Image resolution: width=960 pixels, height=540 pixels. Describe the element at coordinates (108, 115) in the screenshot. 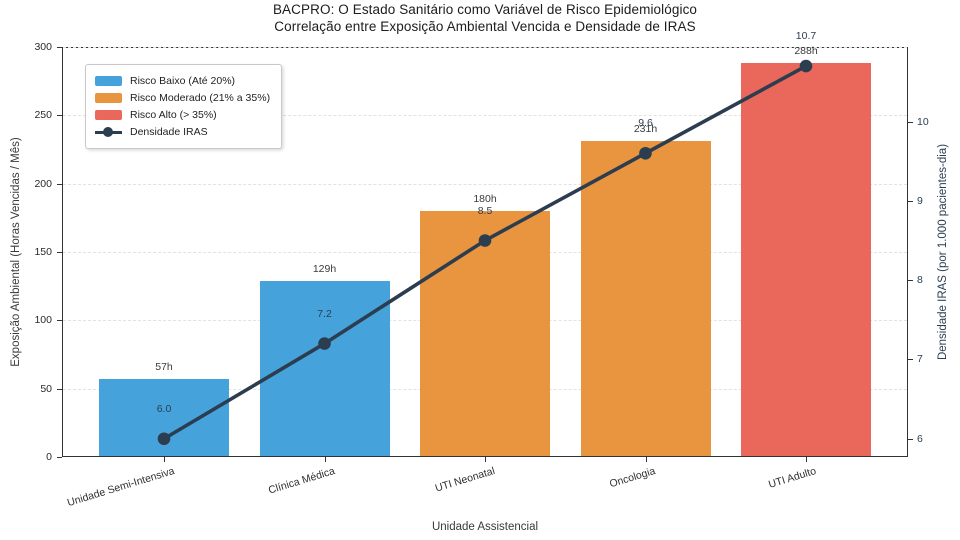

I see `legend-swatch-risco-alto` at that location.